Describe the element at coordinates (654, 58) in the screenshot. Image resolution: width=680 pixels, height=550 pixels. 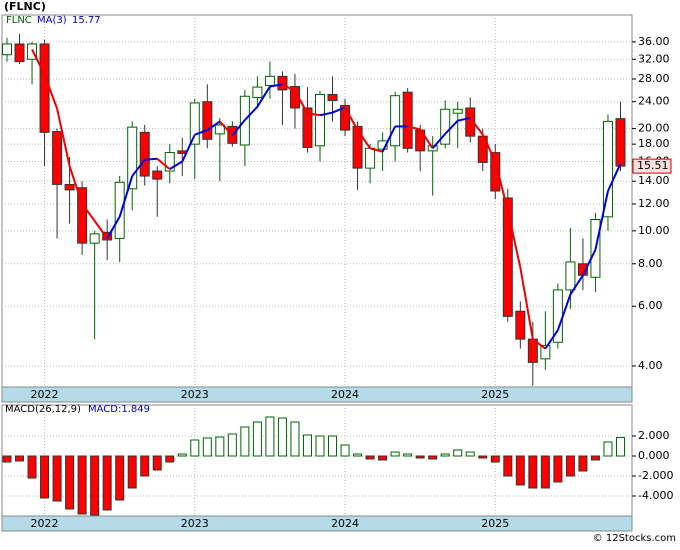
I see `y-tick-label: 32.00` at that location.